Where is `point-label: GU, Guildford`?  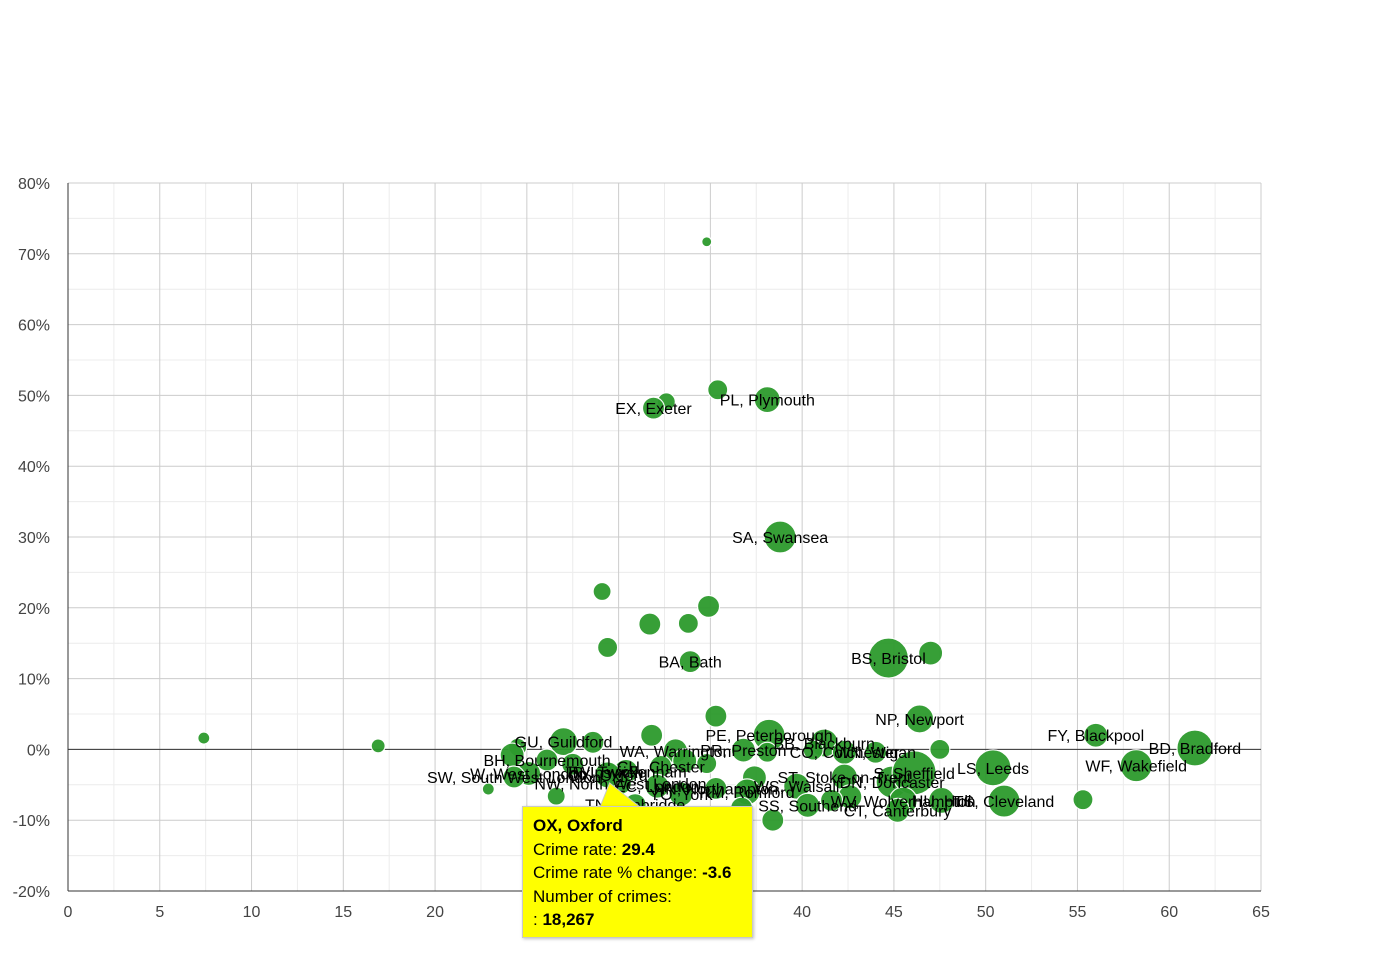
point-label: GU, Guildford is located at coordinates (564, 743).